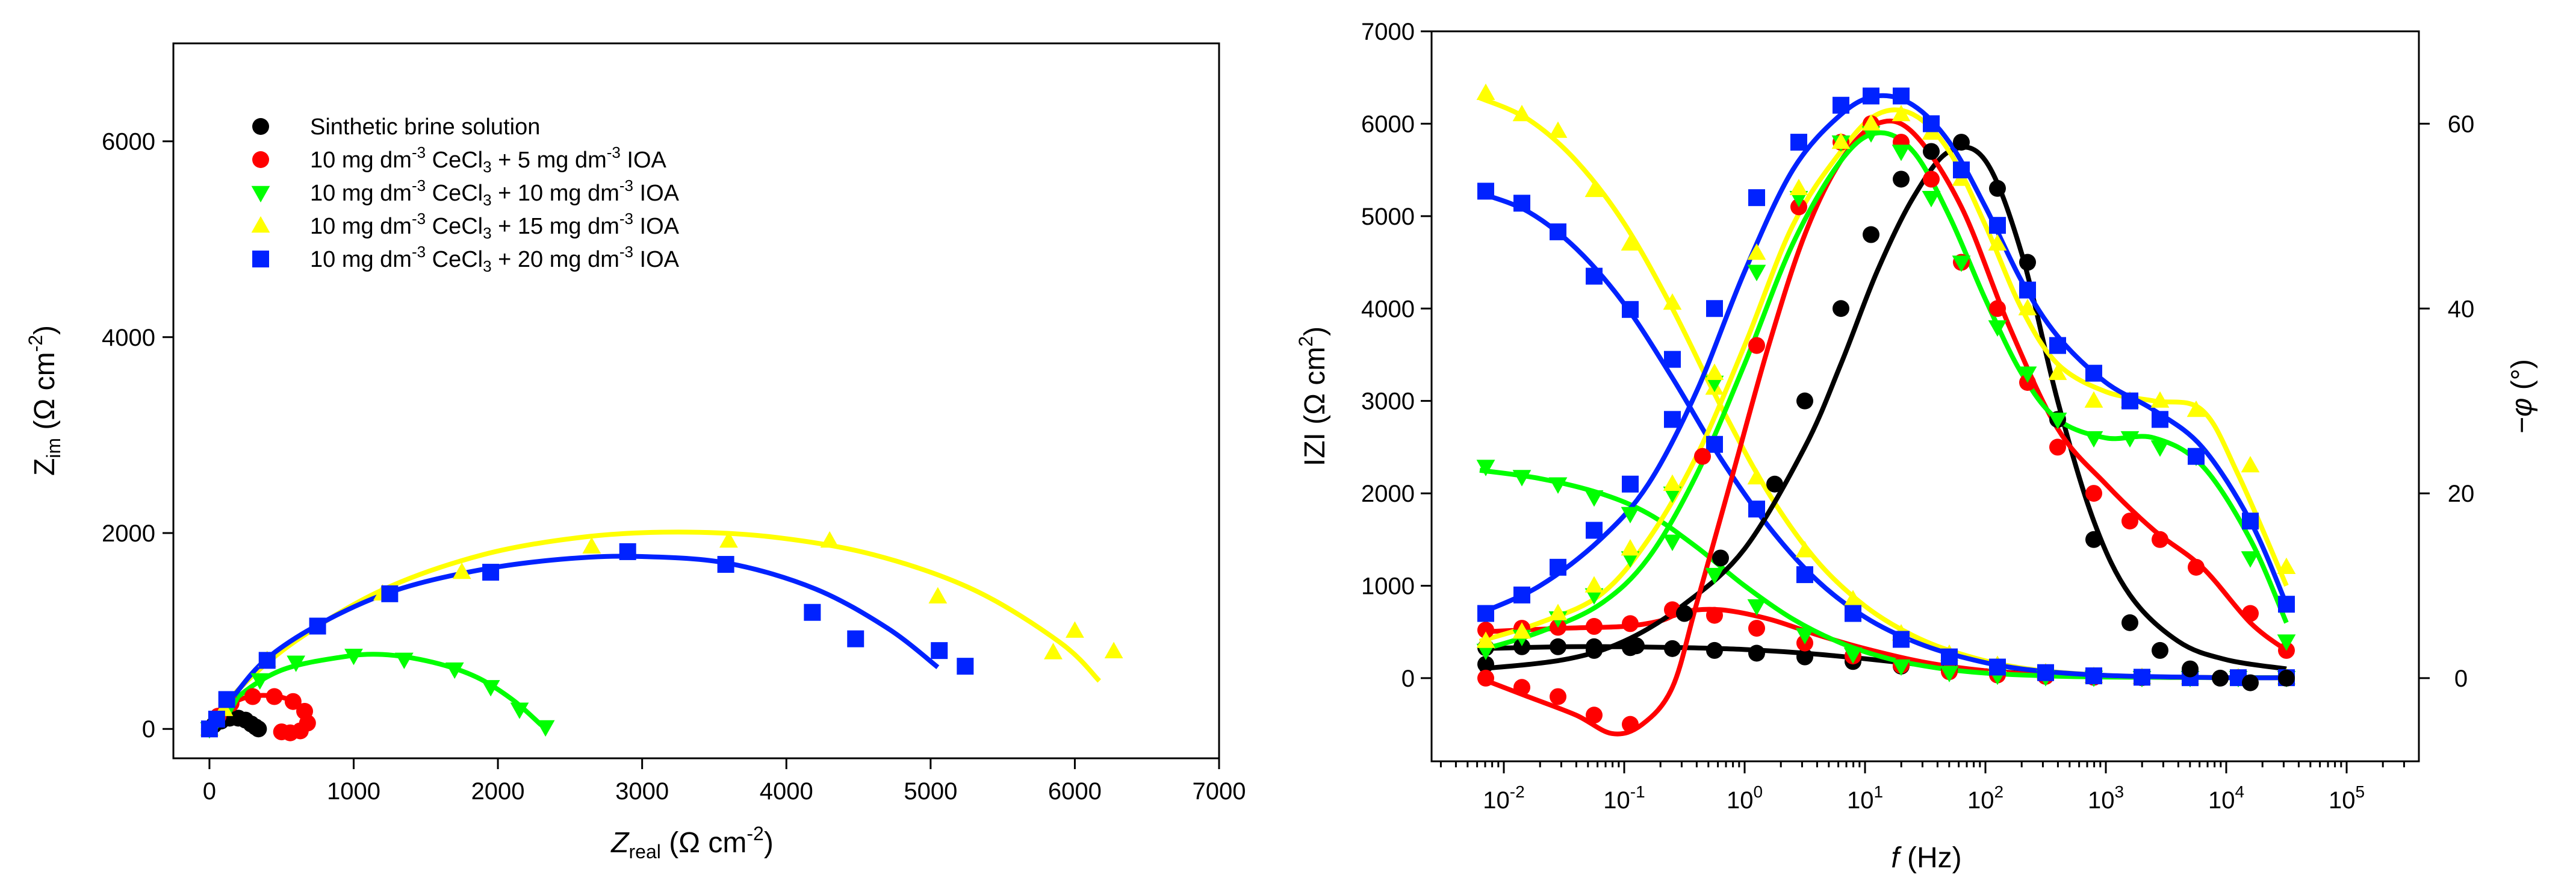 The height and width of the screenshot is (889, 2576). What do you see at coordinates (704, 843) in the screenshot?
I see `nyquist-x-label-unit: (Ω cm` at bounding box center [704, 843].